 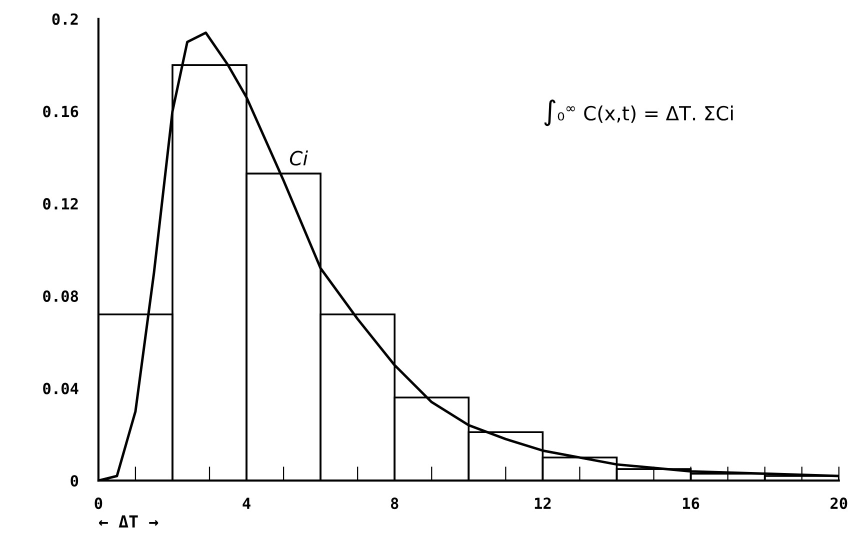 What do you see at coordinates (74, 481) in the screenshot?
I see `y-tick-label: 0` at bounding box center [74, 481].